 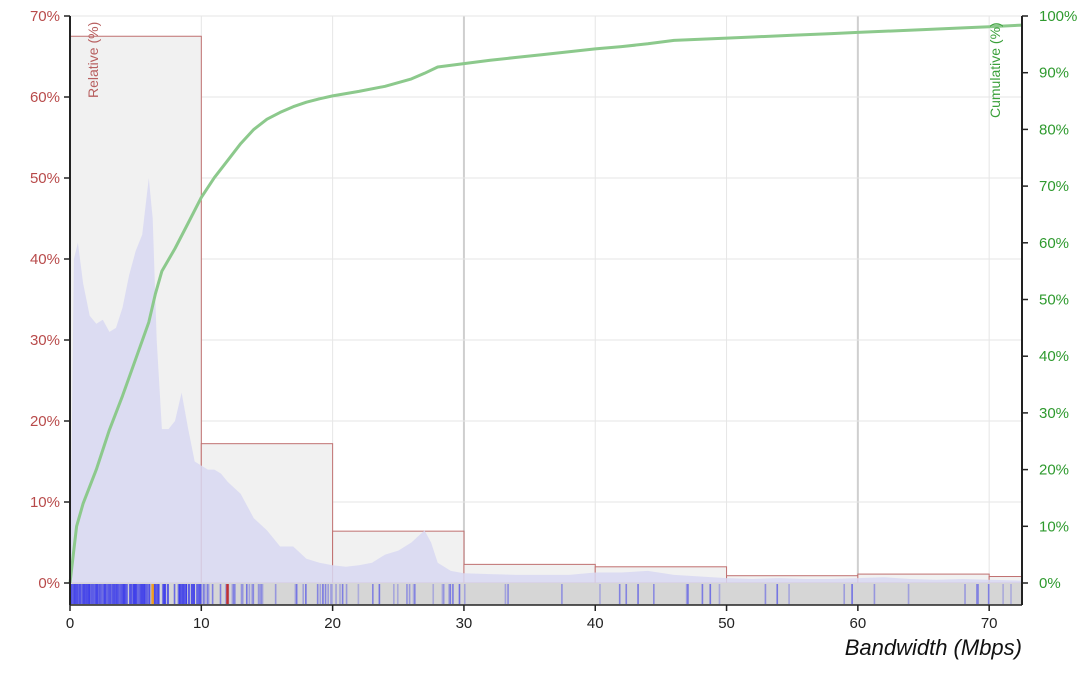 I want to click on y-right-tick-label: 50%, so click(x=1054, y=300).